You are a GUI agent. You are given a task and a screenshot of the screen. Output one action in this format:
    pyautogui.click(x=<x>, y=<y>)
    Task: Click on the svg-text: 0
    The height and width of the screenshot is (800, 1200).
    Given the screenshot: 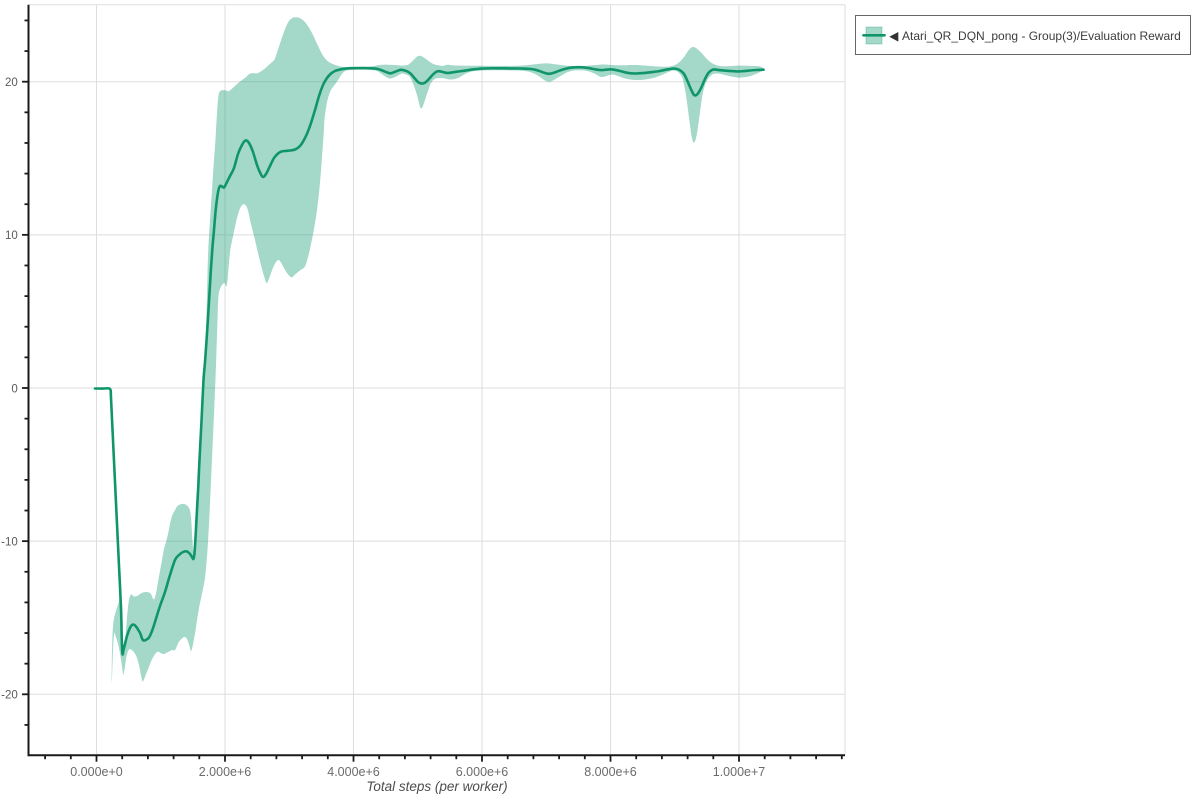 What is the action you would take?
    pyautogui.click(x=14, y=389)
    